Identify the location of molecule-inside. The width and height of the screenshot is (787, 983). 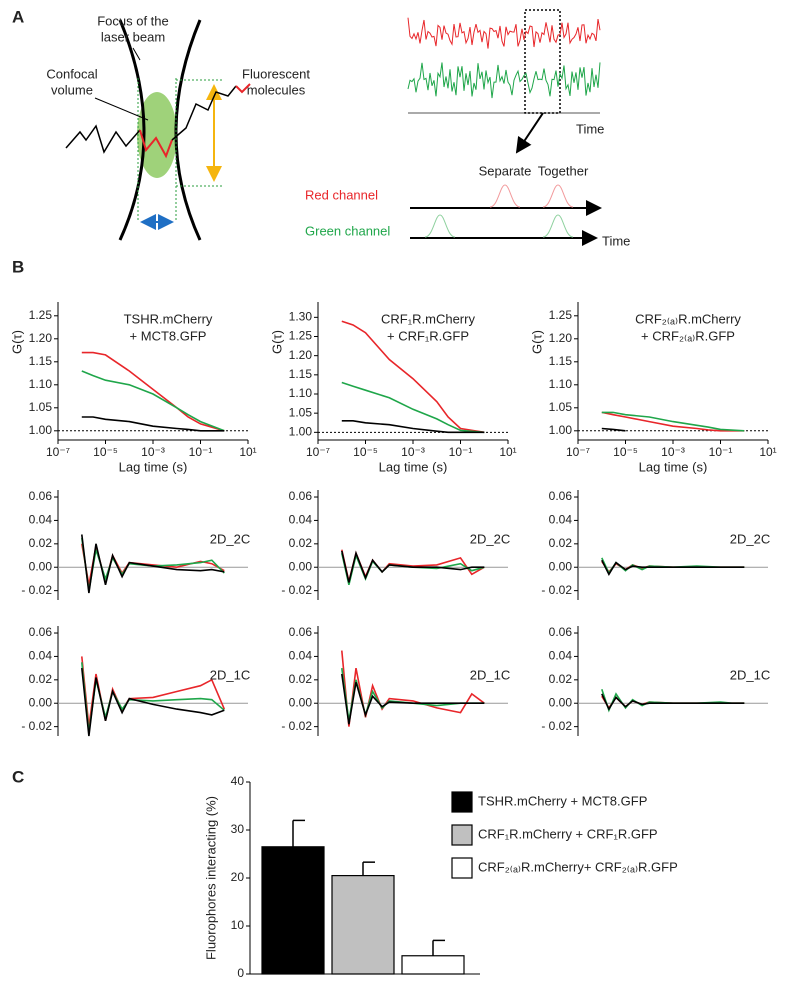
(156, 144).